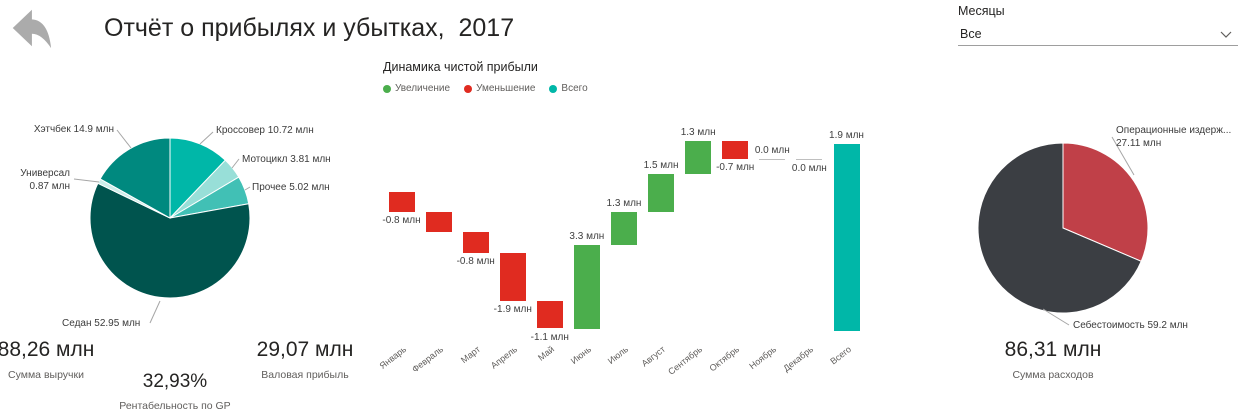 Image resolution: width=1242 pixels, height=420 pixels. I want to click on slicer-title: Месяцы, so click(981, 11).